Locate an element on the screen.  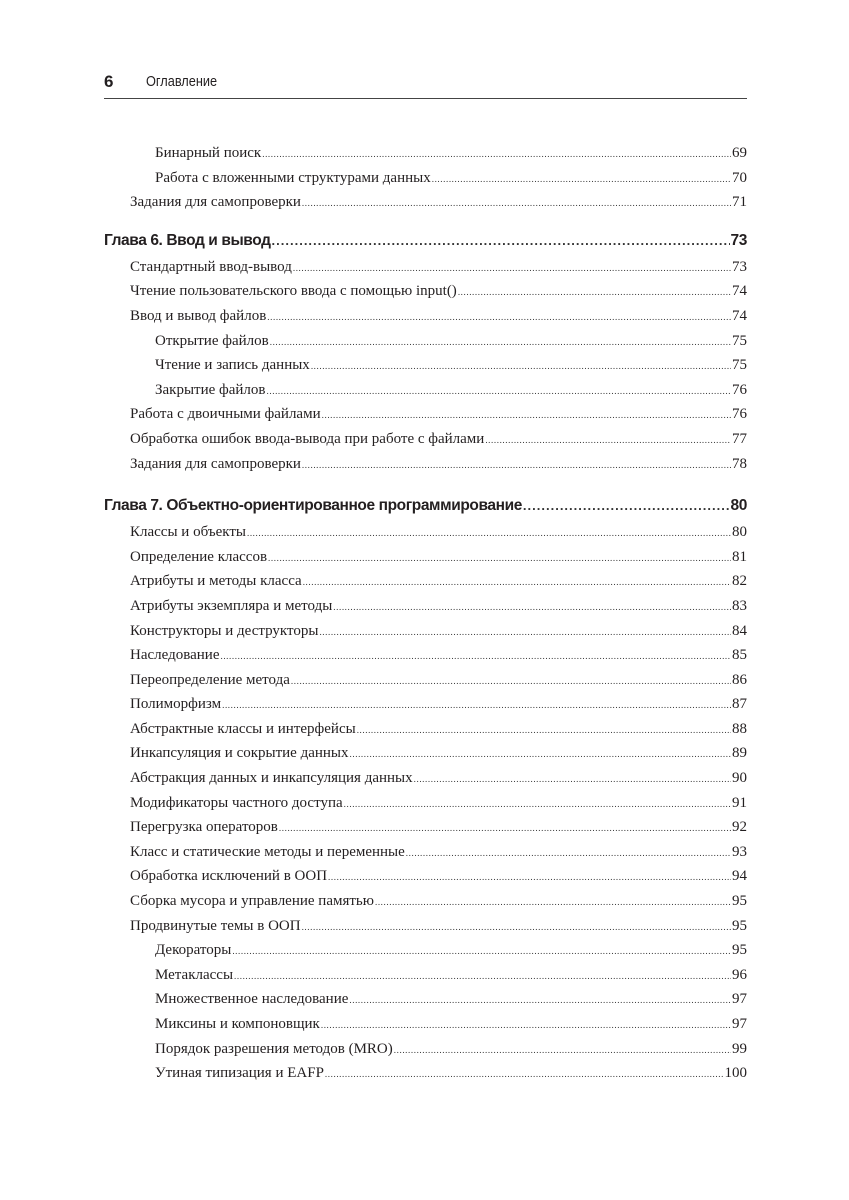
toc-entry-page: 86 is located at coordinates (739, 679).